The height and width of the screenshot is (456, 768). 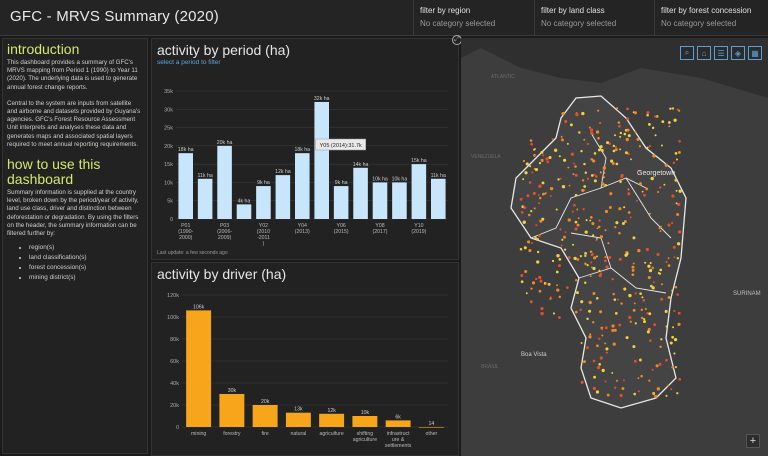 I want to click on filter-forest-concession-value: No category selected, so click(x=699, y=23).